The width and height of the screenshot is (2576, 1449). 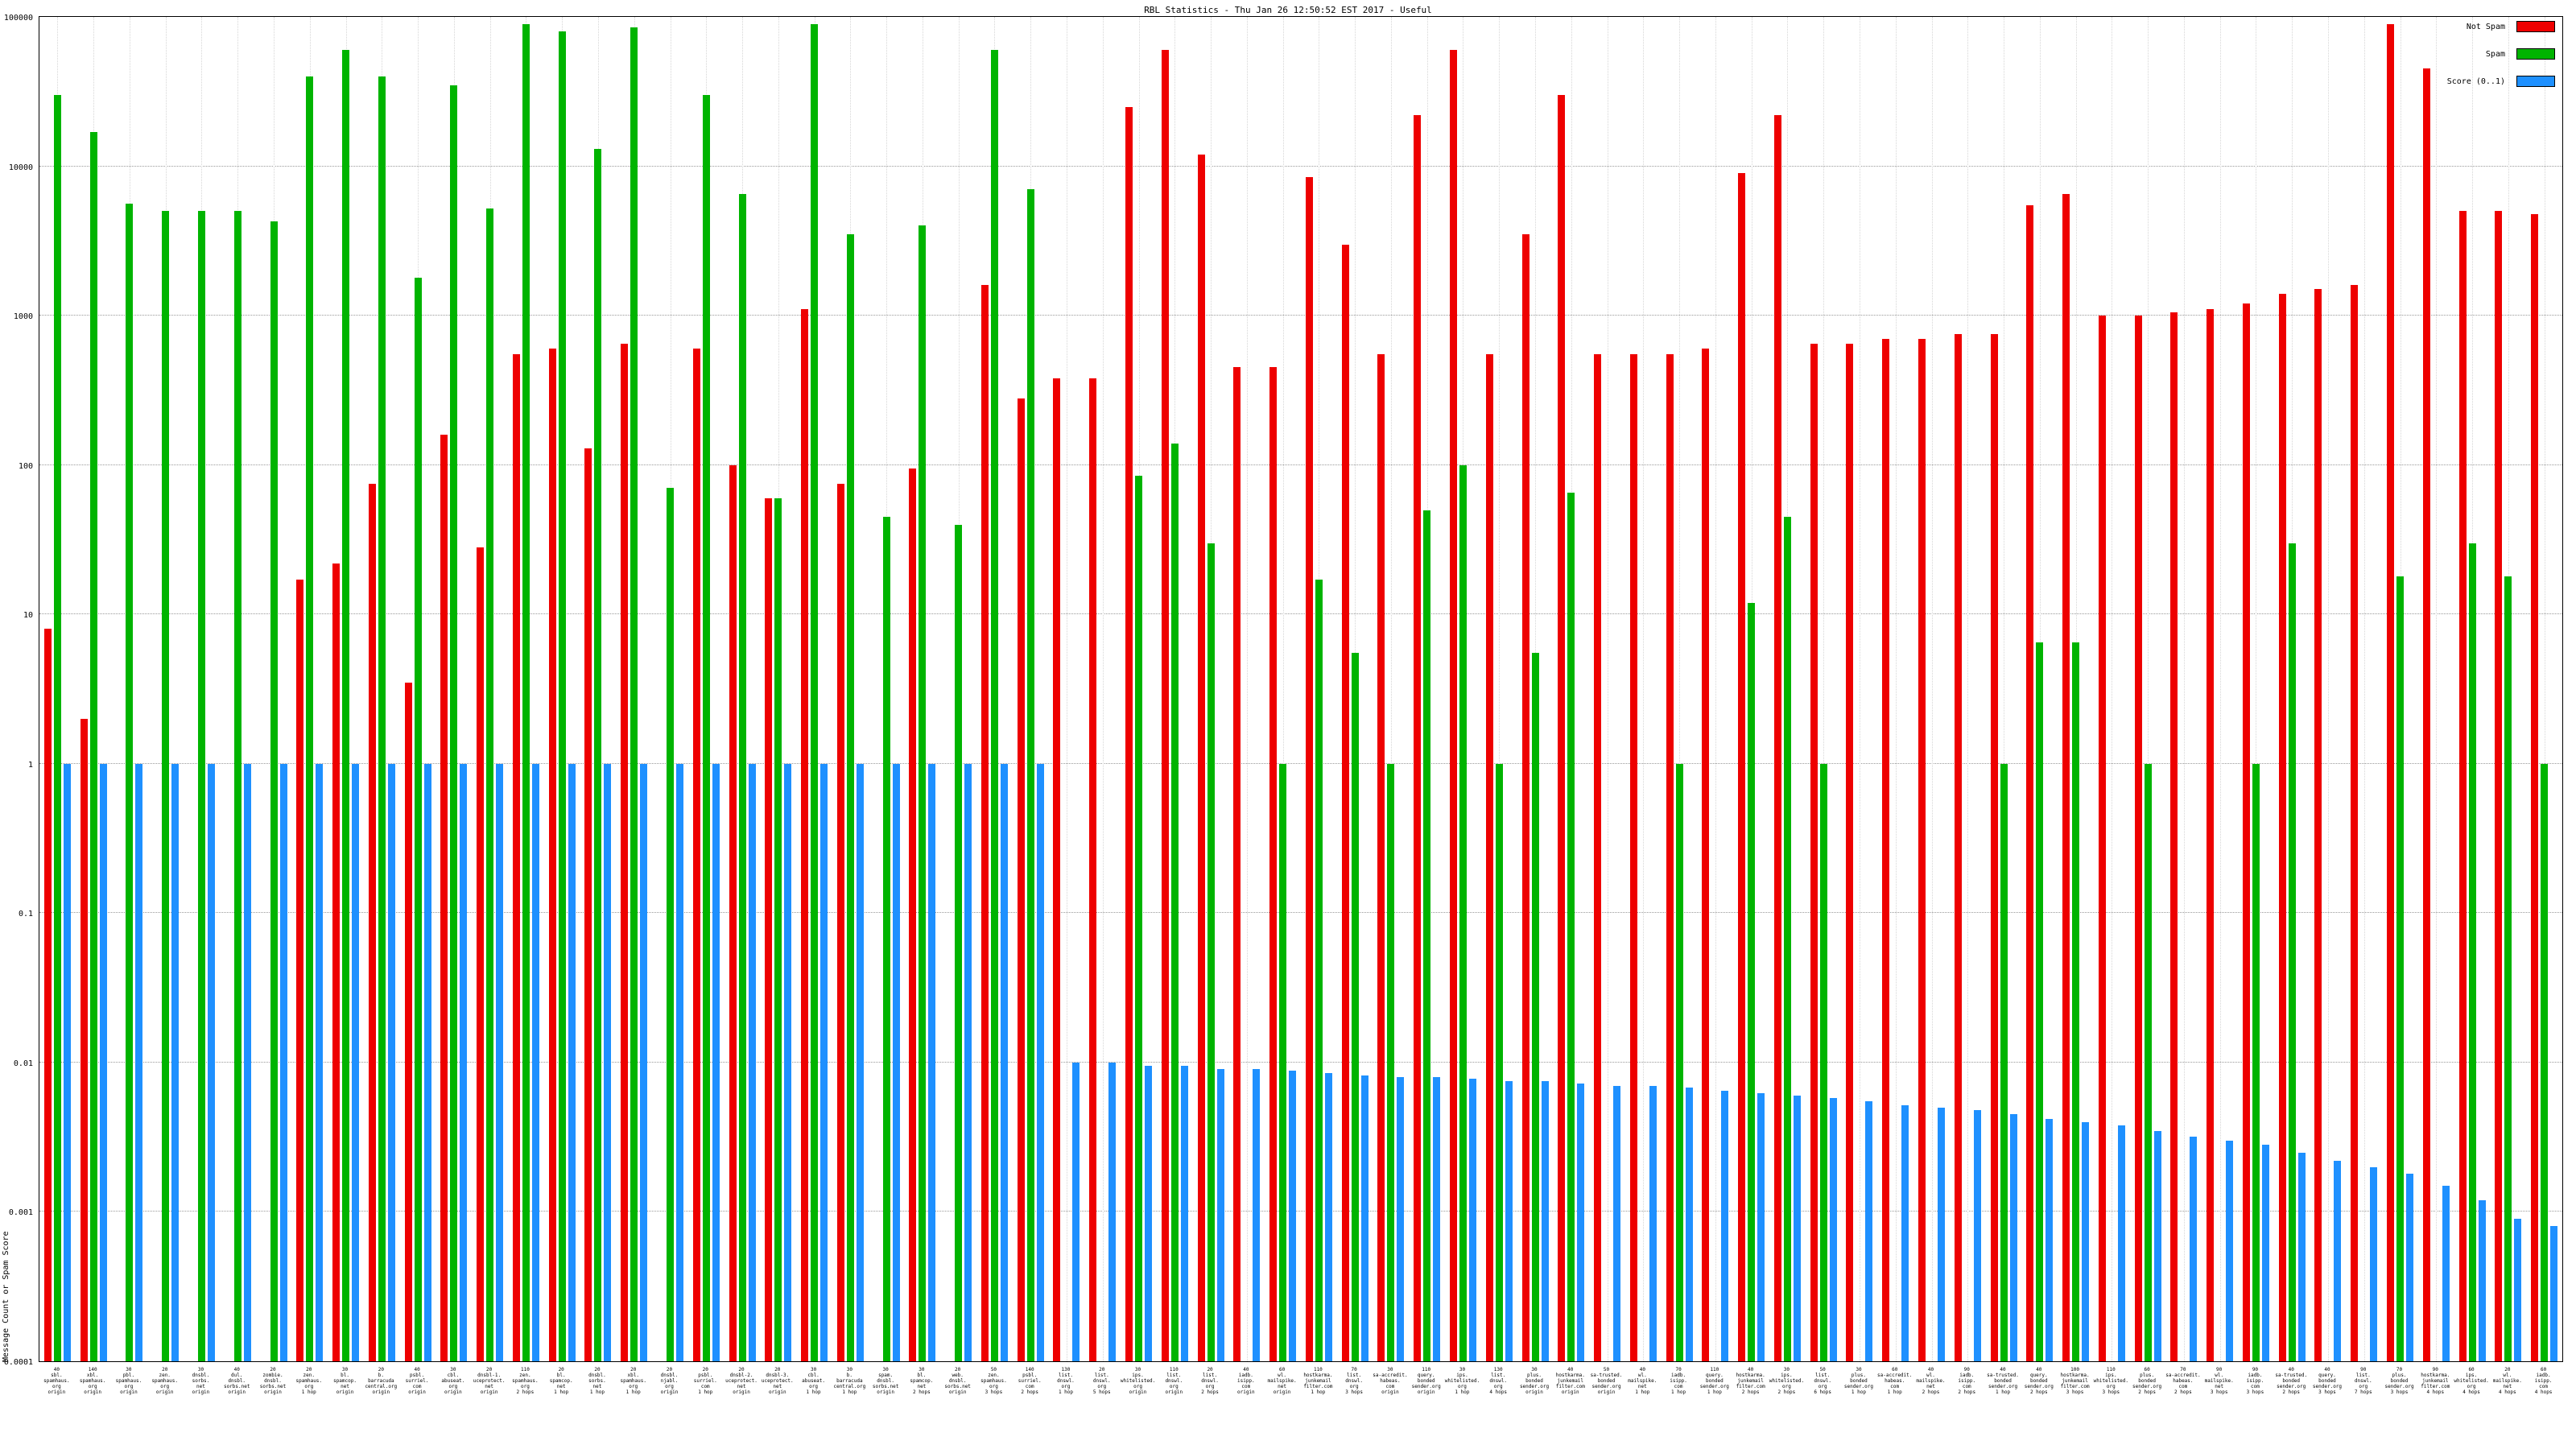 I want to click on x-tick-label: 110 ips. whitelisted. org 3 hops, so click(x=2111, y=1381).